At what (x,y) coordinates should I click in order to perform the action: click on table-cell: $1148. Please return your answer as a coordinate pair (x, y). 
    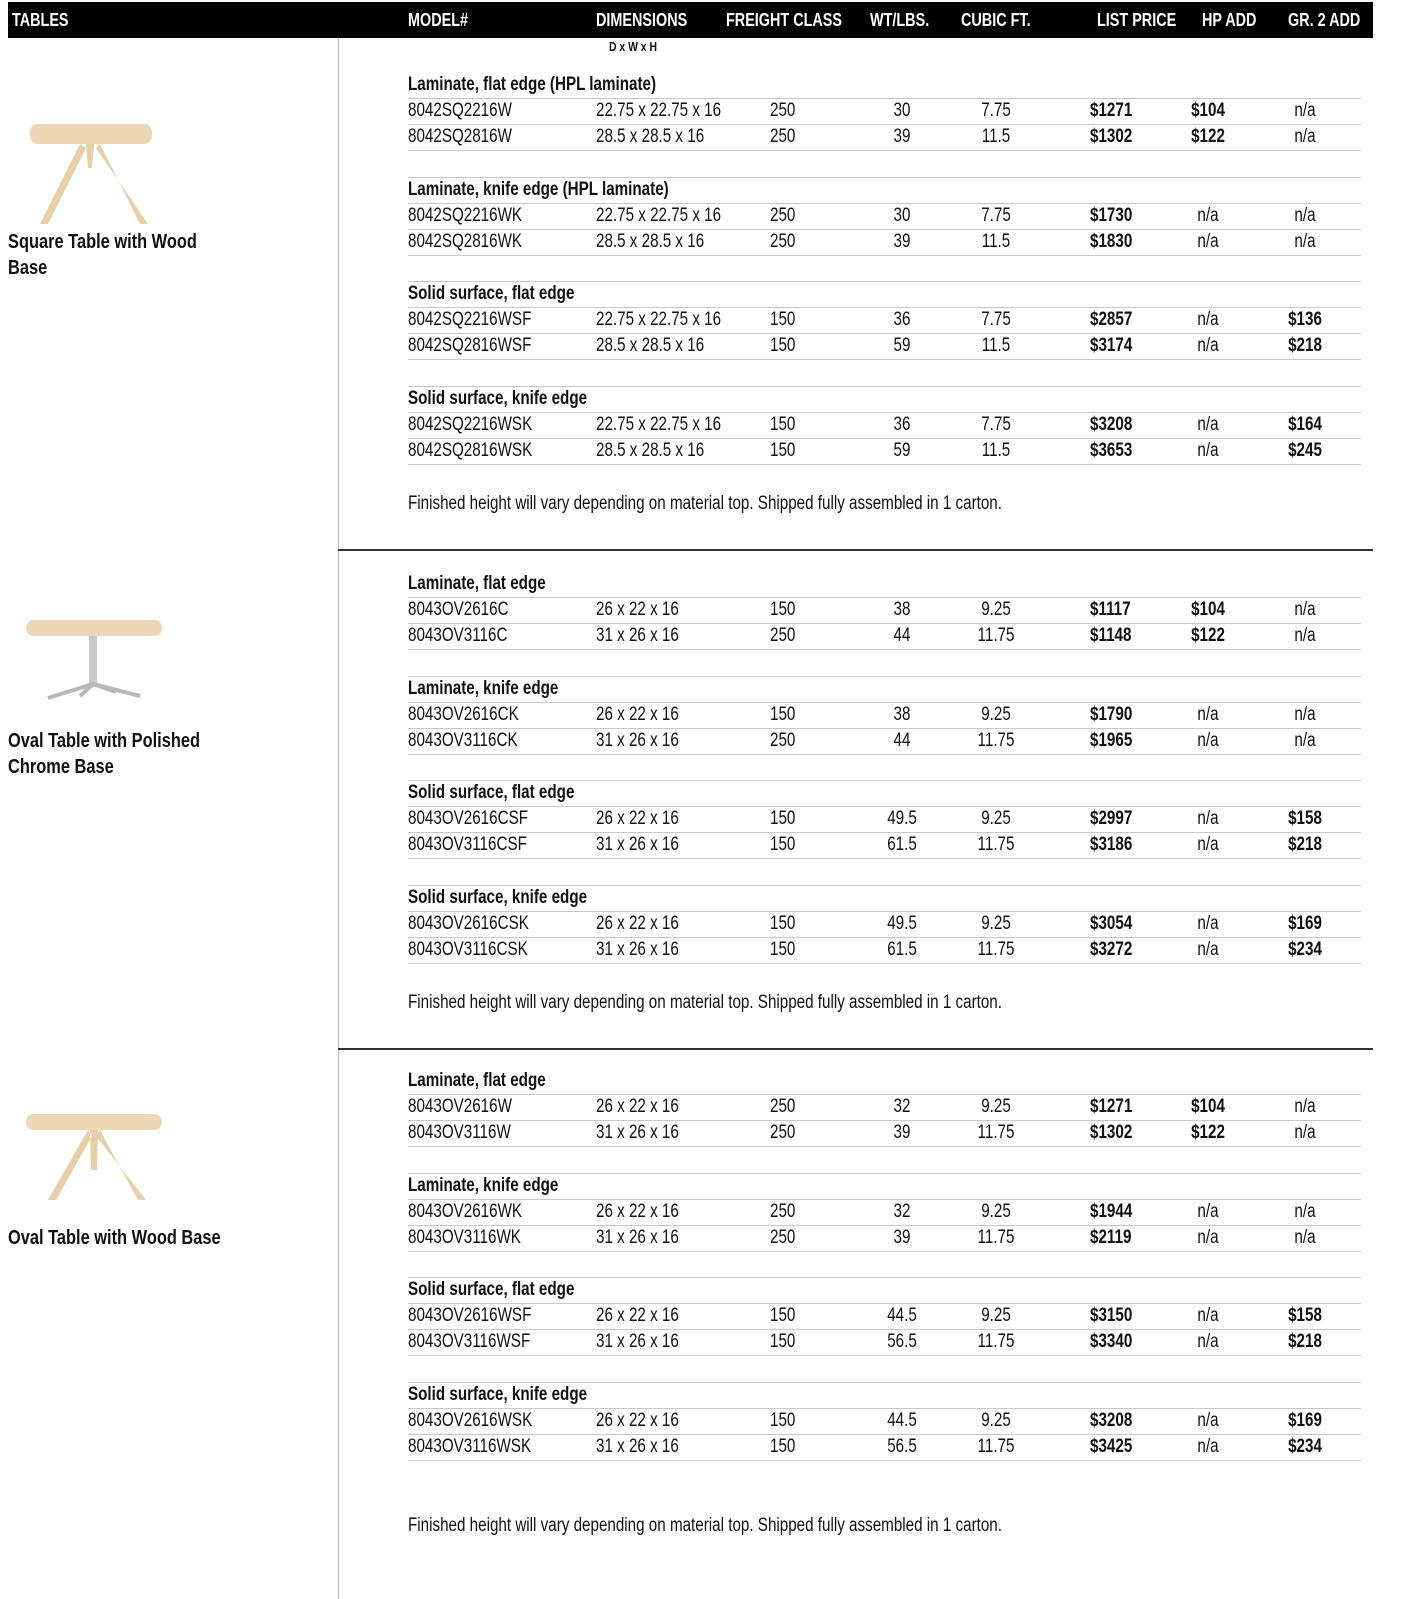
    Looking at the image, I should click on (1111, 635).